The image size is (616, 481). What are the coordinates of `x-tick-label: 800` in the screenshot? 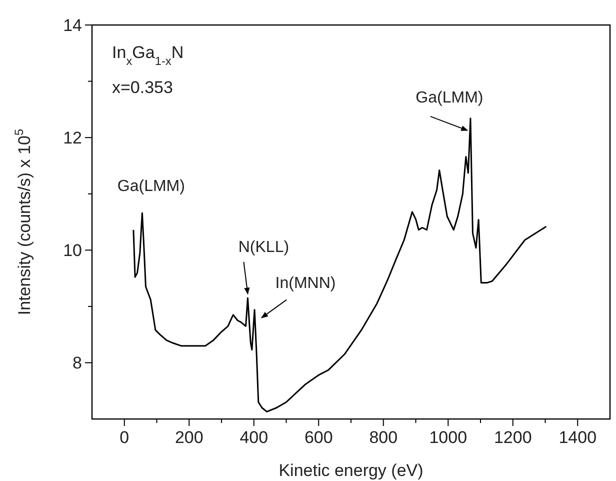 It's located at (383, 437).